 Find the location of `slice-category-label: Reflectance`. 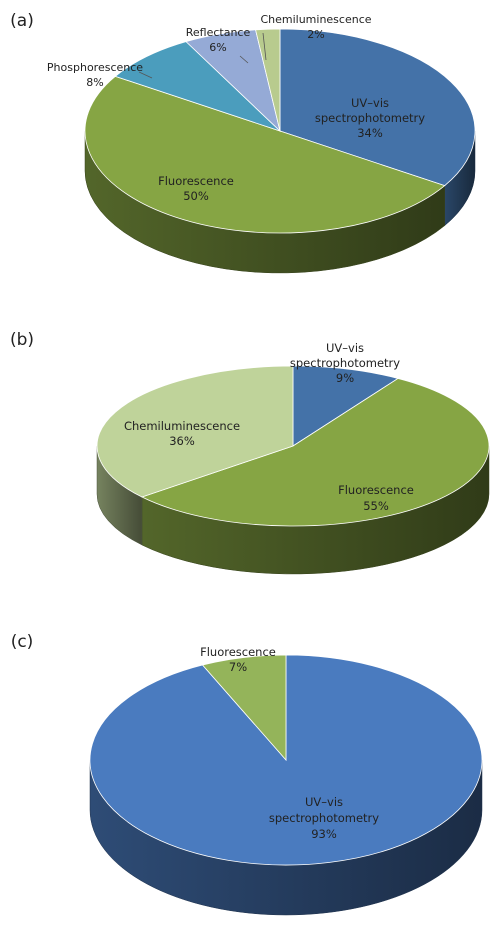

slice-category-label: Reflectance is located at coordinates (218, 32).